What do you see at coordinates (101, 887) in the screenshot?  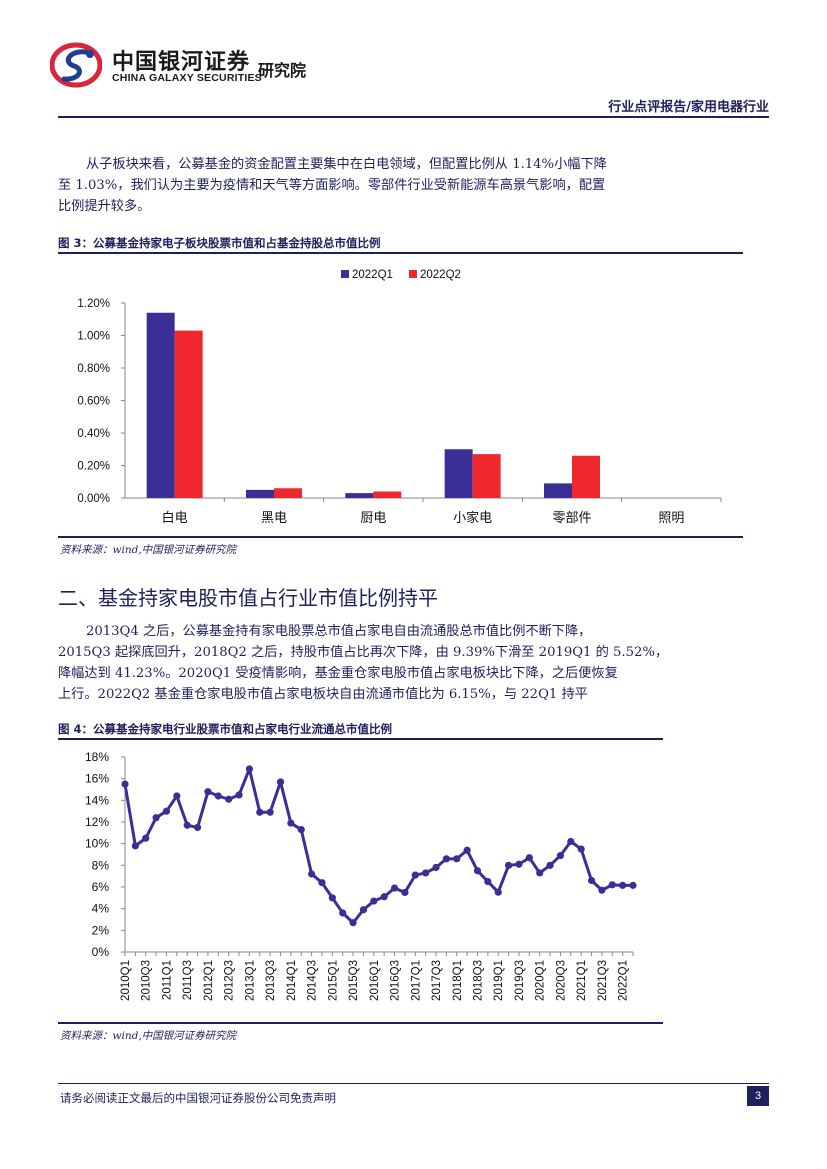 I see `y-tick-label: 6%` at bounding box center [101, 887].